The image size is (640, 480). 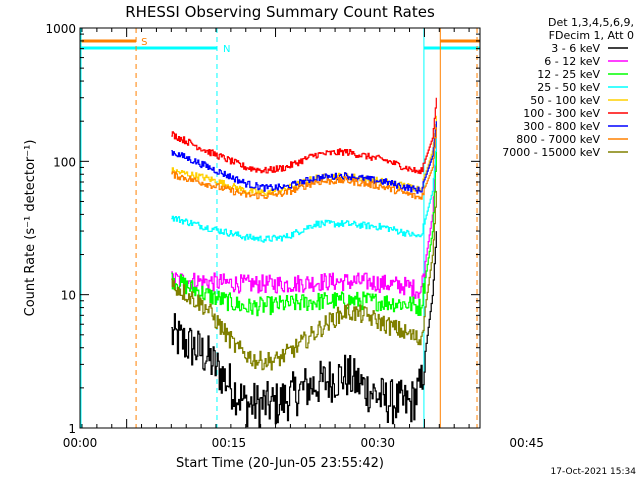 What do you see at coordinates (572, 61) in the screenshot?
I see `legend-label: 6 - 12 keV` at bounding box center [572, 61].